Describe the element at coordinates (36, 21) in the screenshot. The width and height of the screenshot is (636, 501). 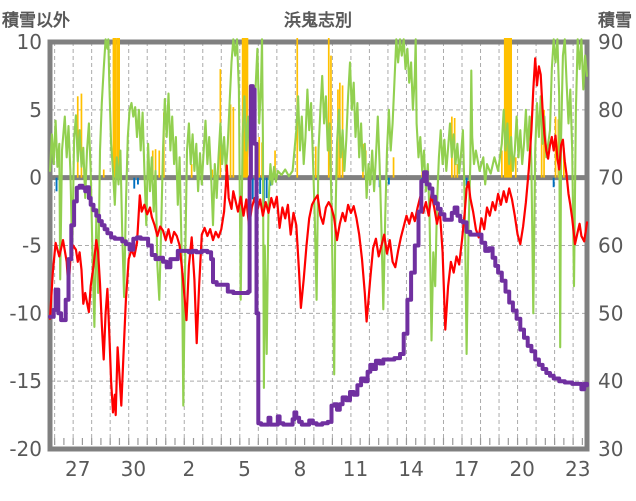
I see `left-axis-title: 積雪以外` at that location.